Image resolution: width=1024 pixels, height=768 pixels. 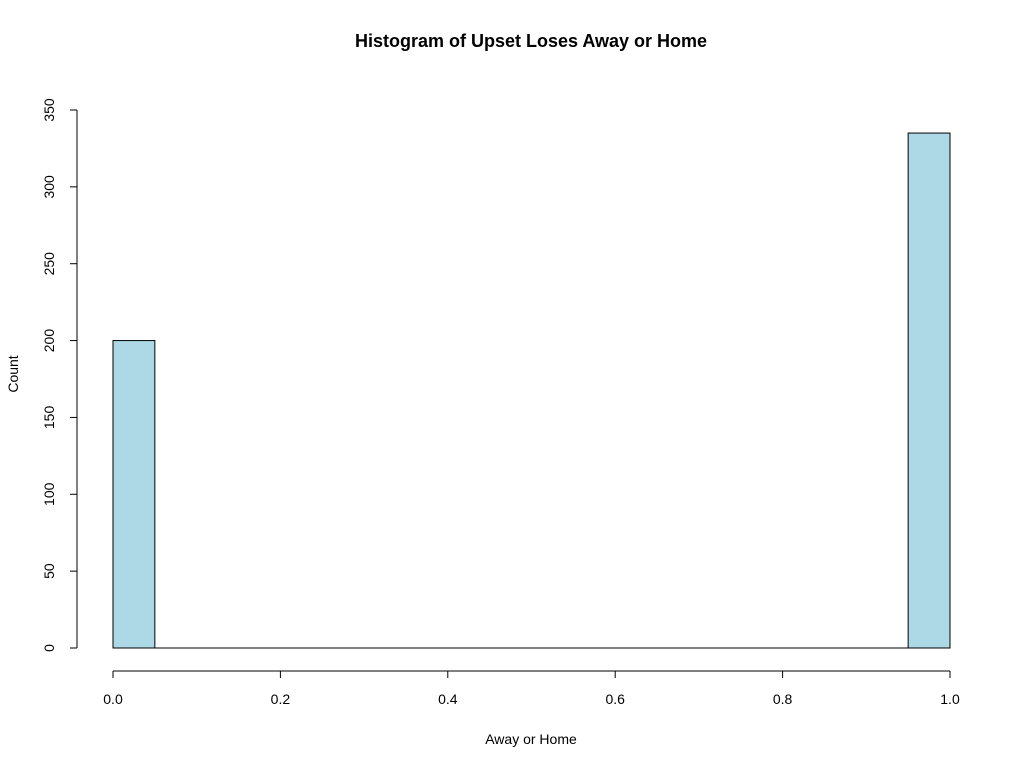 What do you see at coordinates (49, 110) in the screenshot?
I see `y-tick-label: 350` at bounding box center [49, 110].